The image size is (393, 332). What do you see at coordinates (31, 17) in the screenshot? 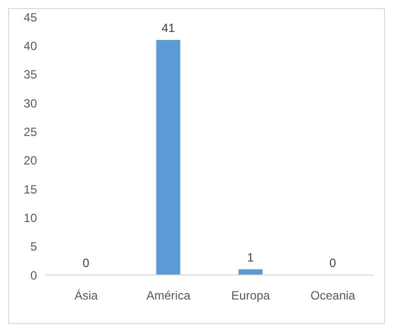
I see `y-tick-label: 45` at bounding box center [31, 17].